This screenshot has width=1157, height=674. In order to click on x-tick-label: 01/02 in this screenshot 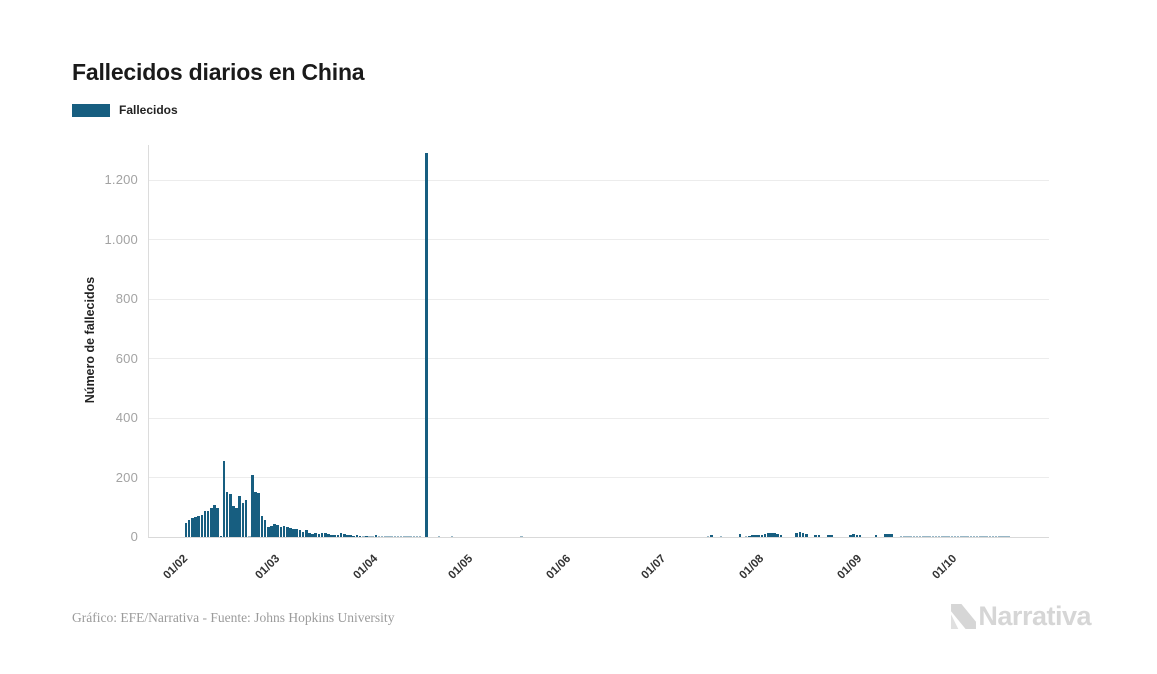, I will do `click(176, 567)`.